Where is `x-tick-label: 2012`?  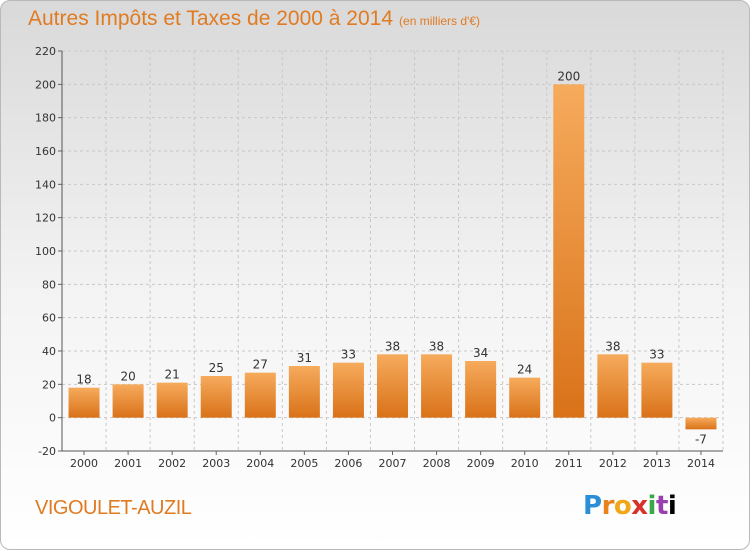
x-tick-label: 2012 is located at coordinates (613, 463).